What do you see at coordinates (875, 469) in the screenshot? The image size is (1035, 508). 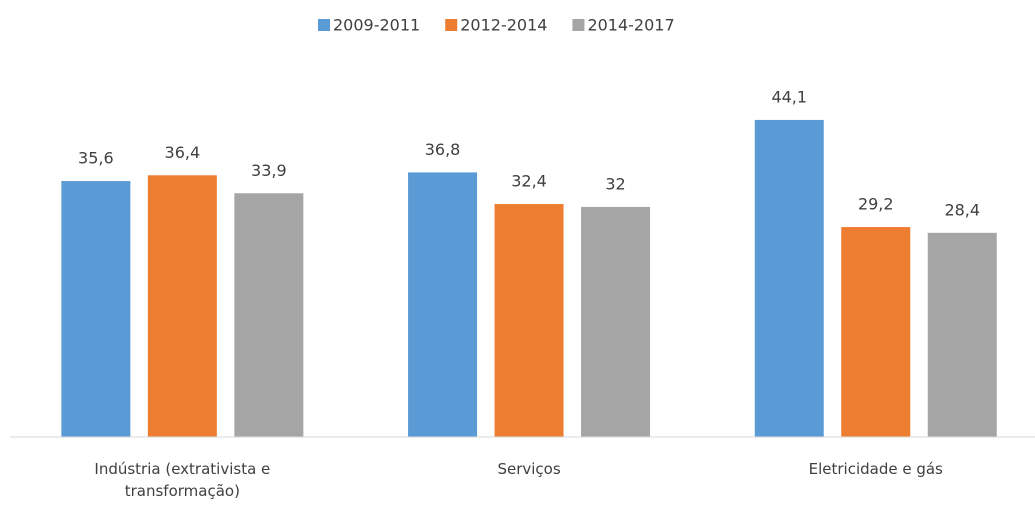 I see `x-tick-label: Eletricidade e gás` at bounding box center [875, 469].